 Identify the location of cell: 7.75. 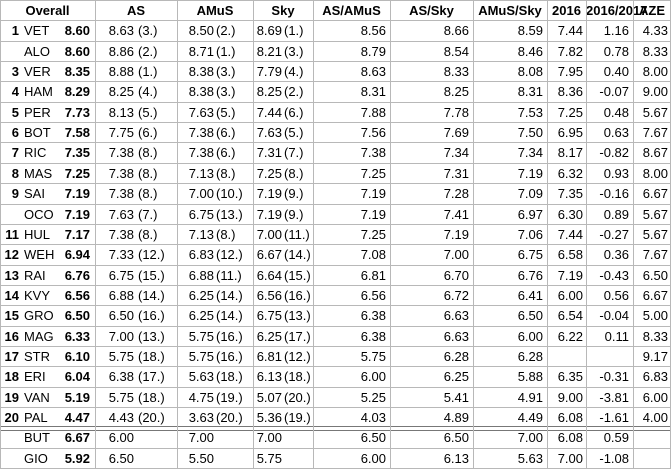
(121, 133).